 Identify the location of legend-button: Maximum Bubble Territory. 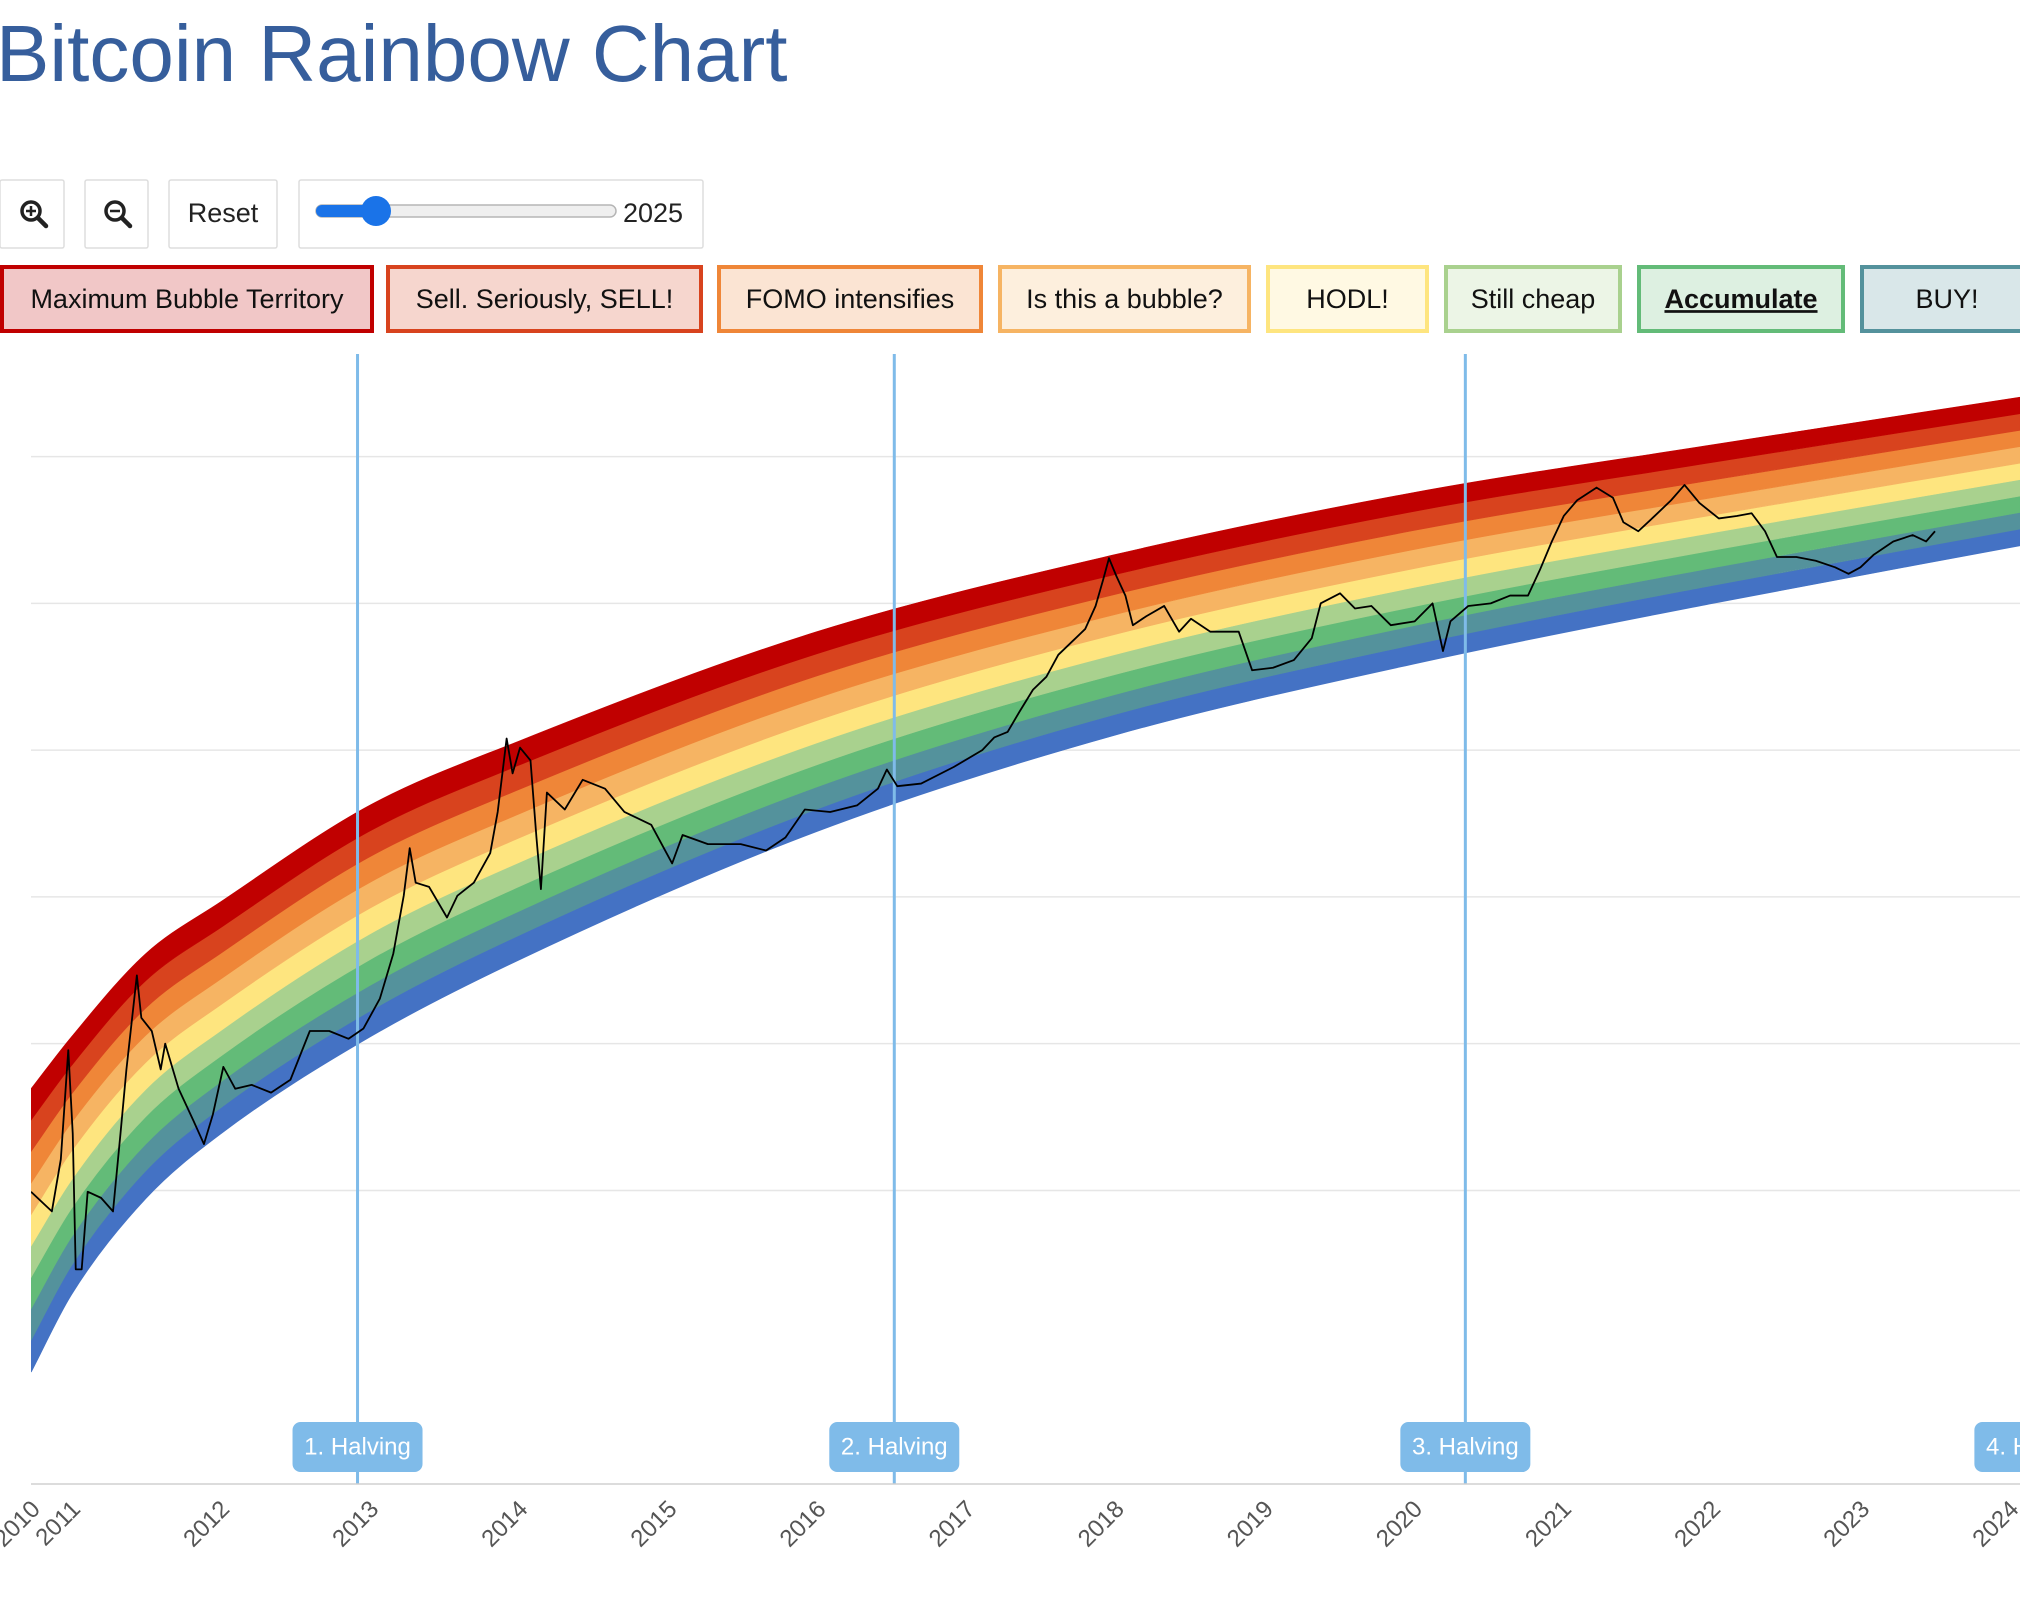
(187, 299).